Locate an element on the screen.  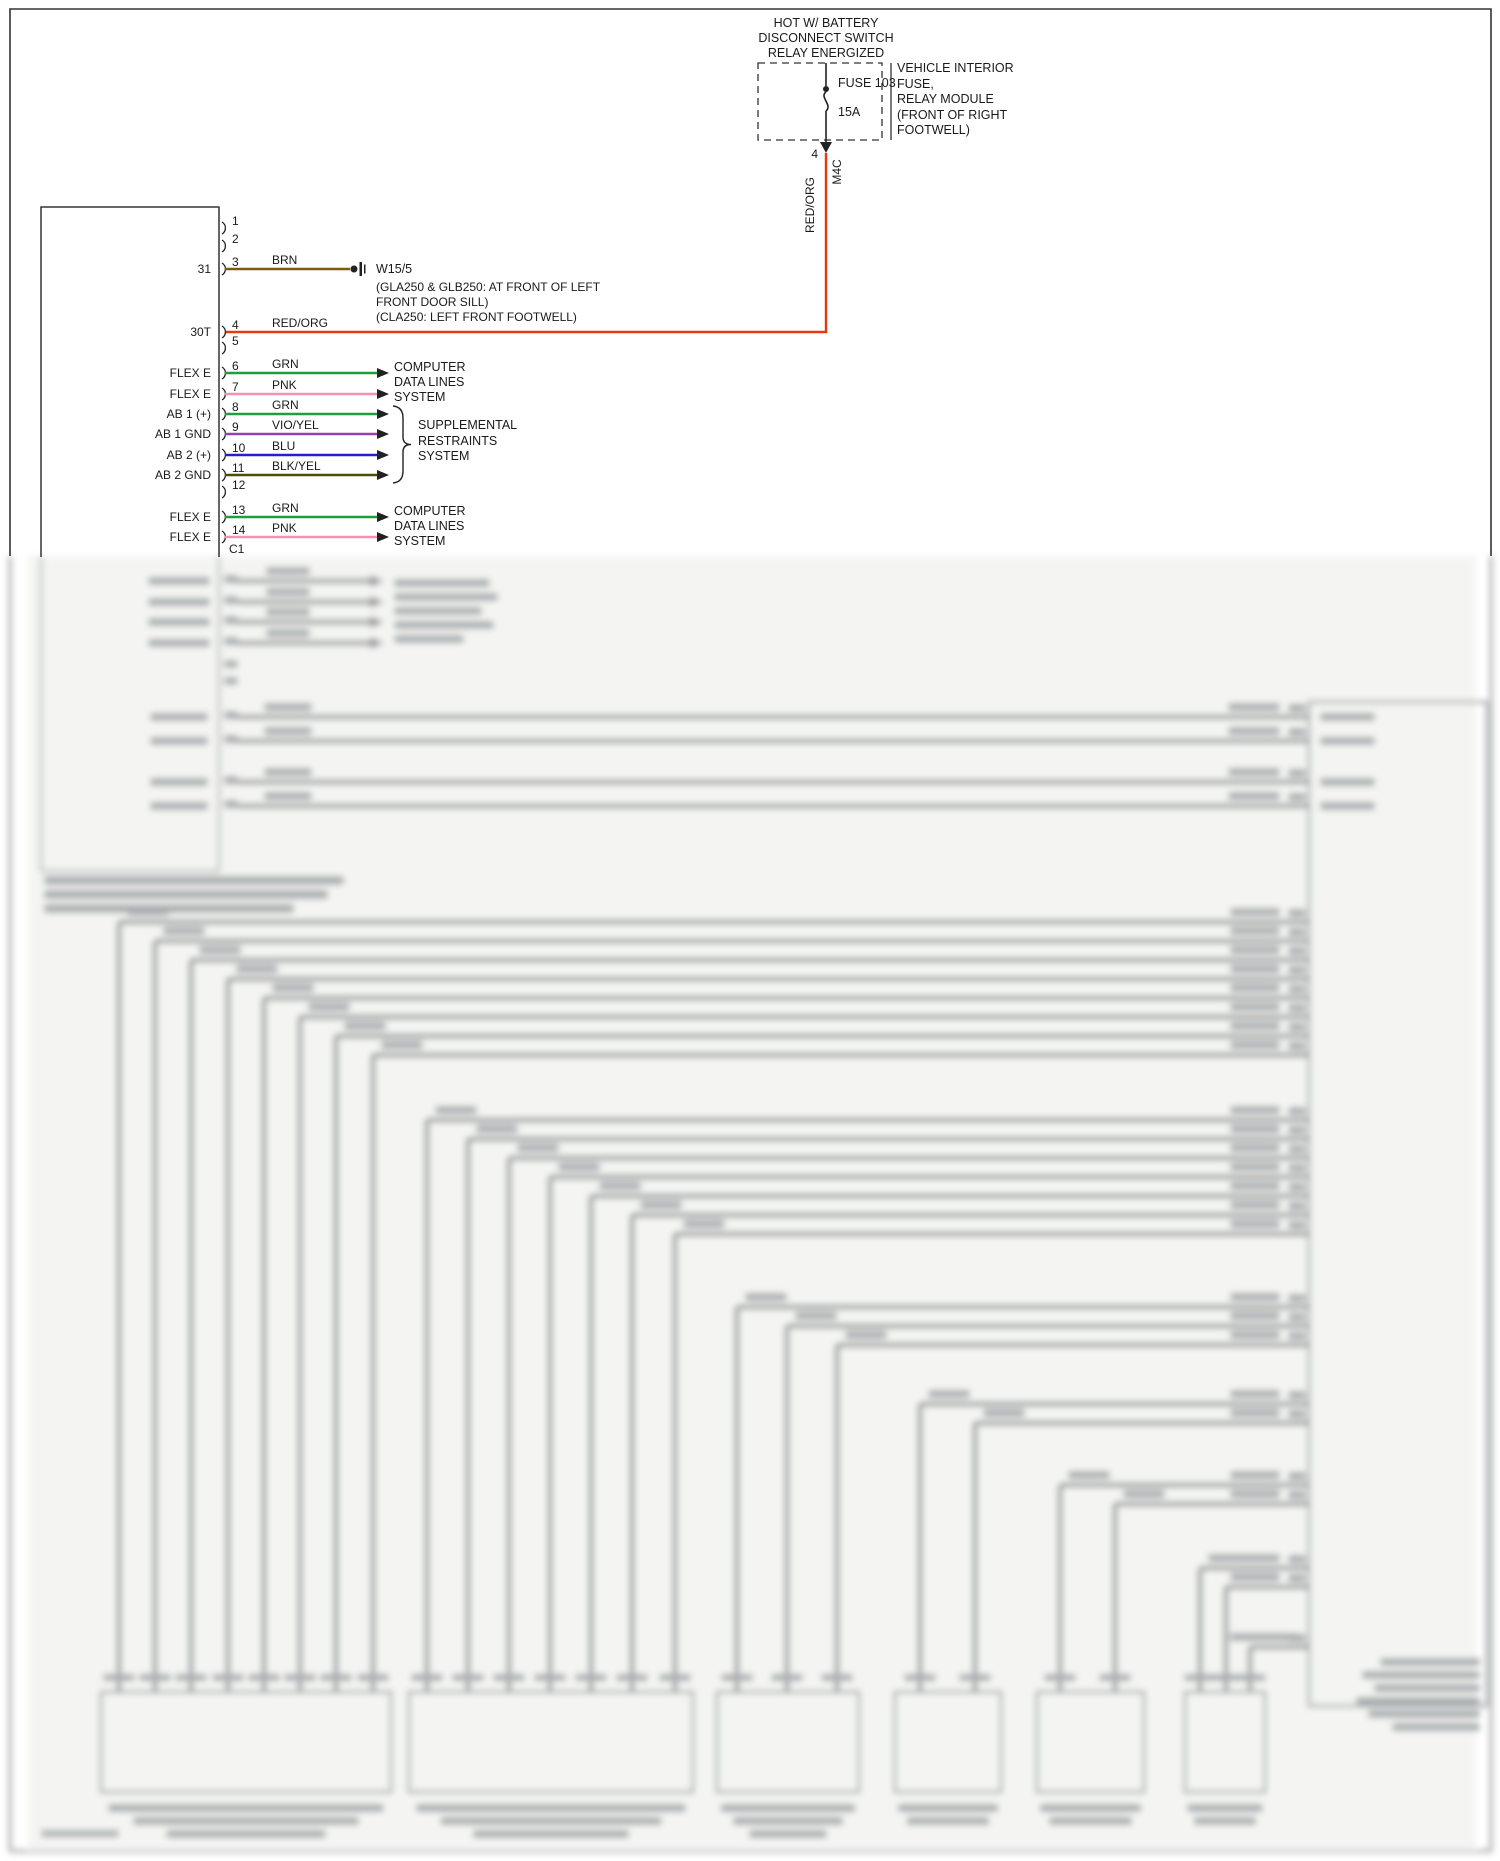
arrow-down-icon is located at coordinates (826, 147).